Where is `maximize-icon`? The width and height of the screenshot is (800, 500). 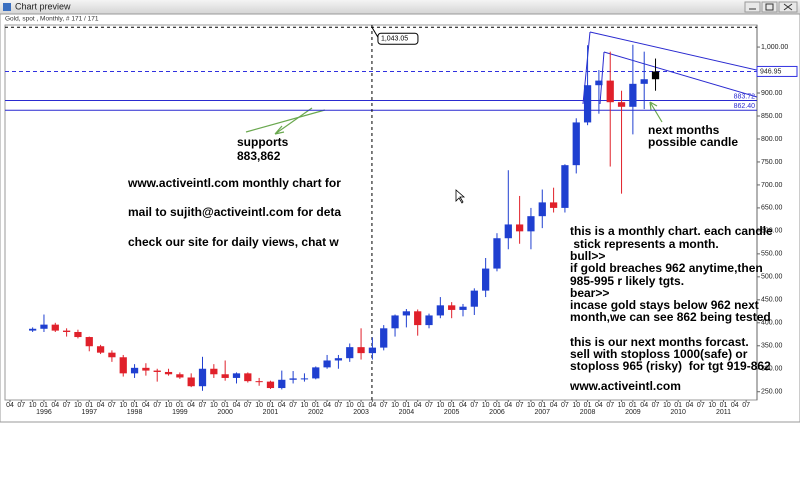 maximize-icon is located at coordinates (769, 7).